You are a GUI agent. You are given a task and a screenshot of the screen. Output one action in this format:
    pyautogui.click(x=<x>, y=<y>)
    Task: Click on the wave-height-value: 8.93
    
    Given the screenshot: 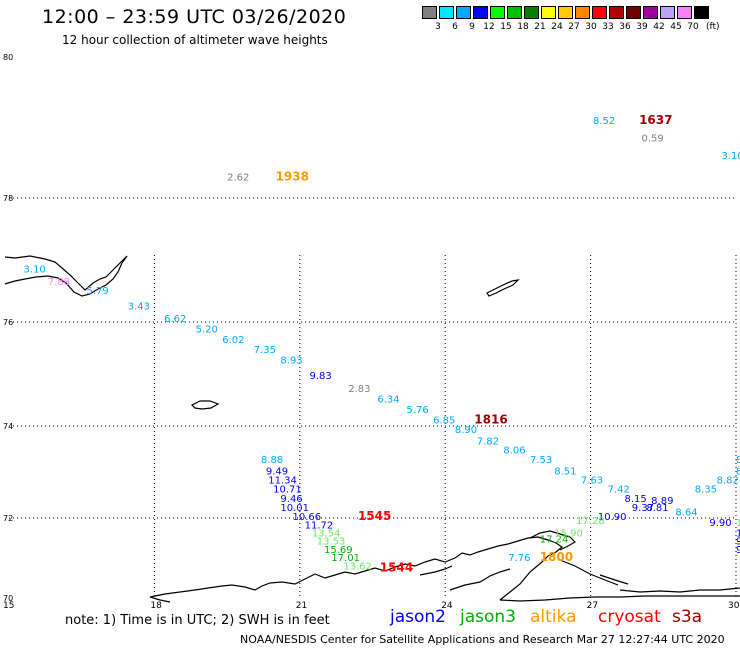 What is the action you would take?
    pyautogui.click(x=291, y=361)
    